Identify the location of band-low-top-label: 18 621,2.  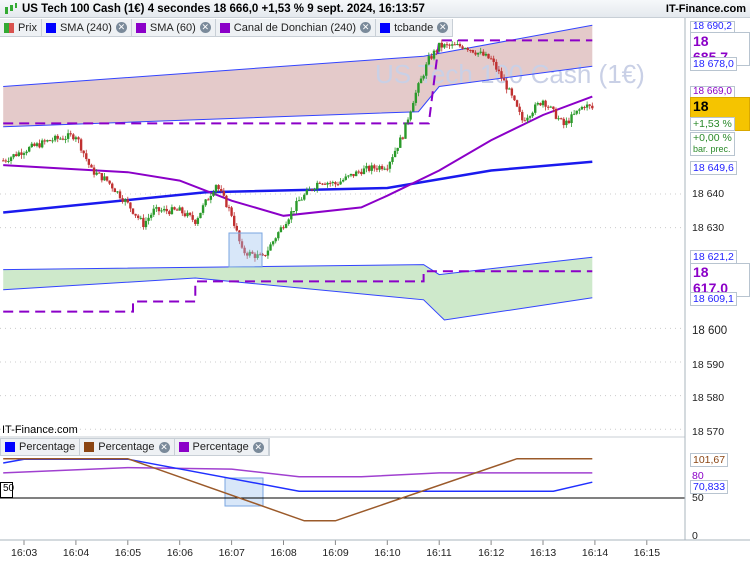
(713, 257).